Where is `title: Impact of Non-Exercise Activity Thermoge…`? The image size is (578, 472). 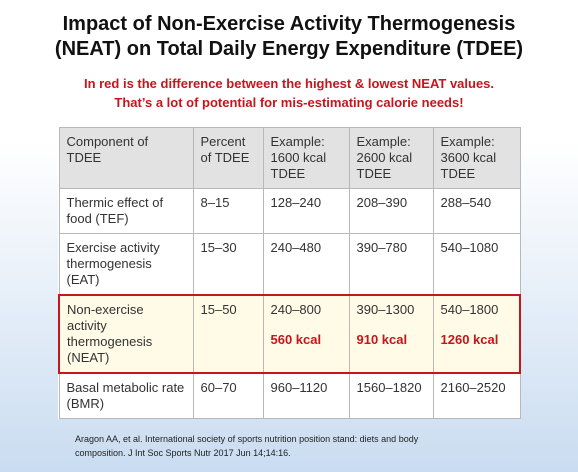 title: Impact of Non-Exercise Activity Thermoge… is located at coordinates (289, 37).